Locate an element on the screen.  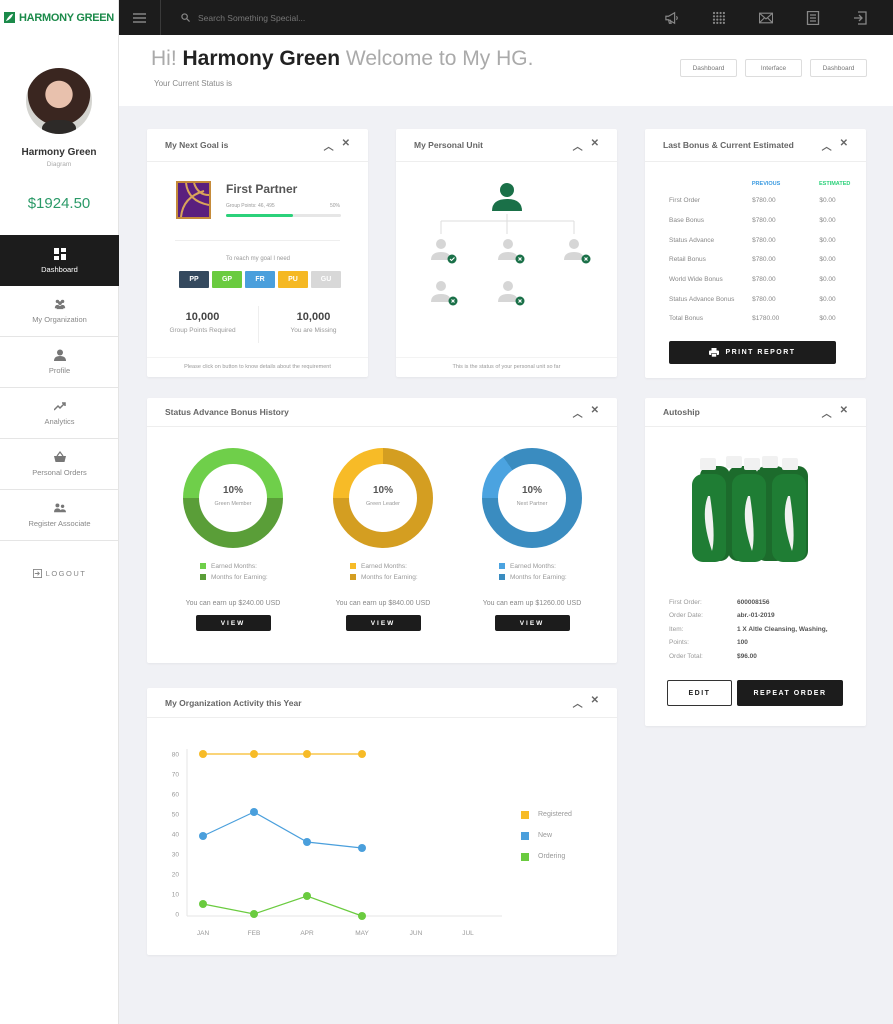
earn-text: You can earn up $1260.00 USD is located at coordinates (532, 603).